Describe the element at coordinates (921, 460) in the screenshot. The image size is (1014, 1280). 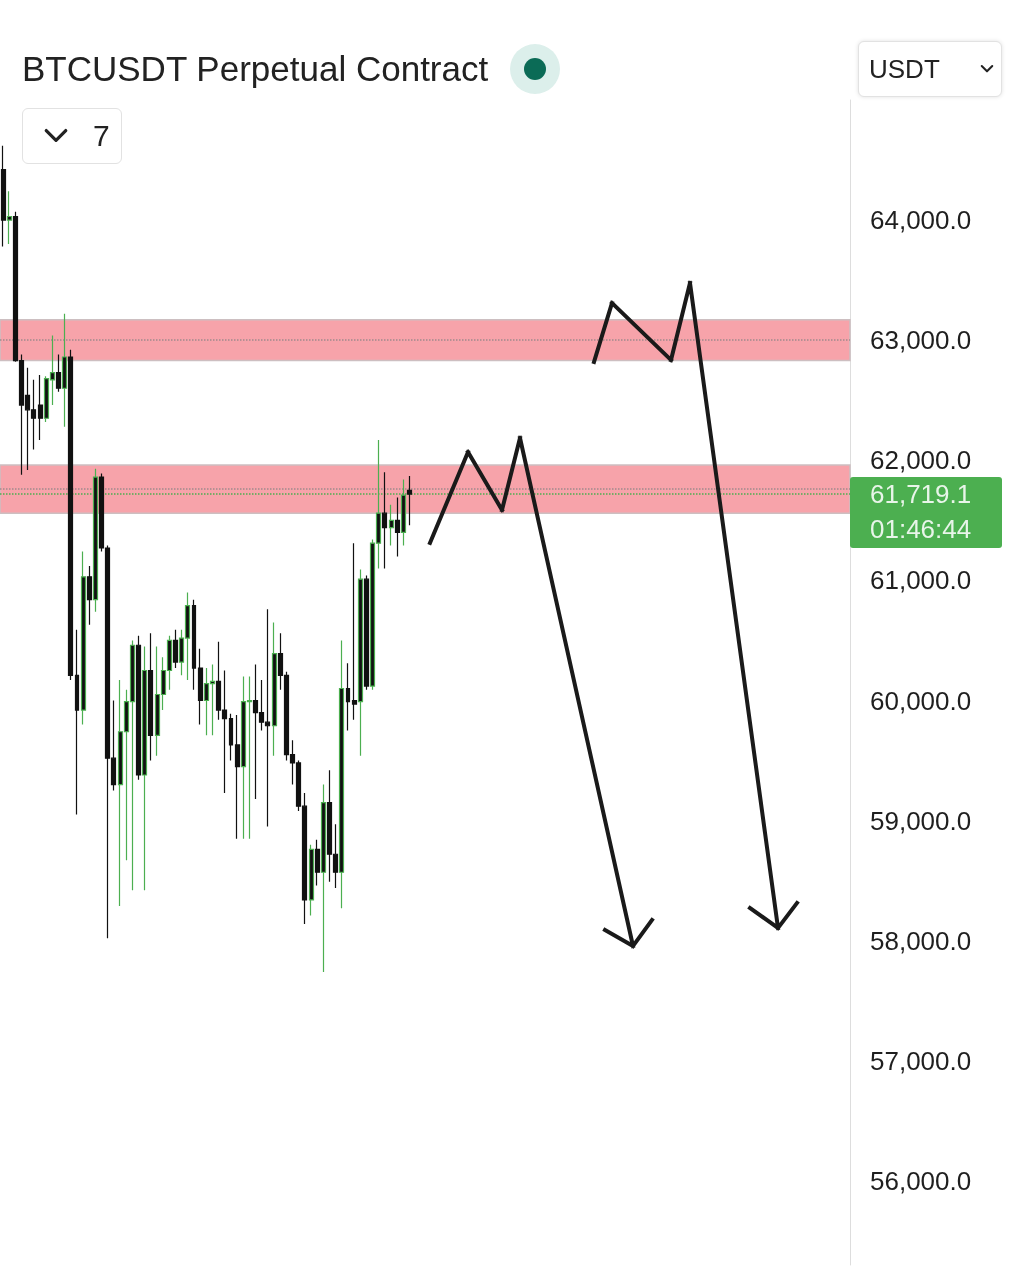
I see `y-tick-label: 62,000.0` at that location.